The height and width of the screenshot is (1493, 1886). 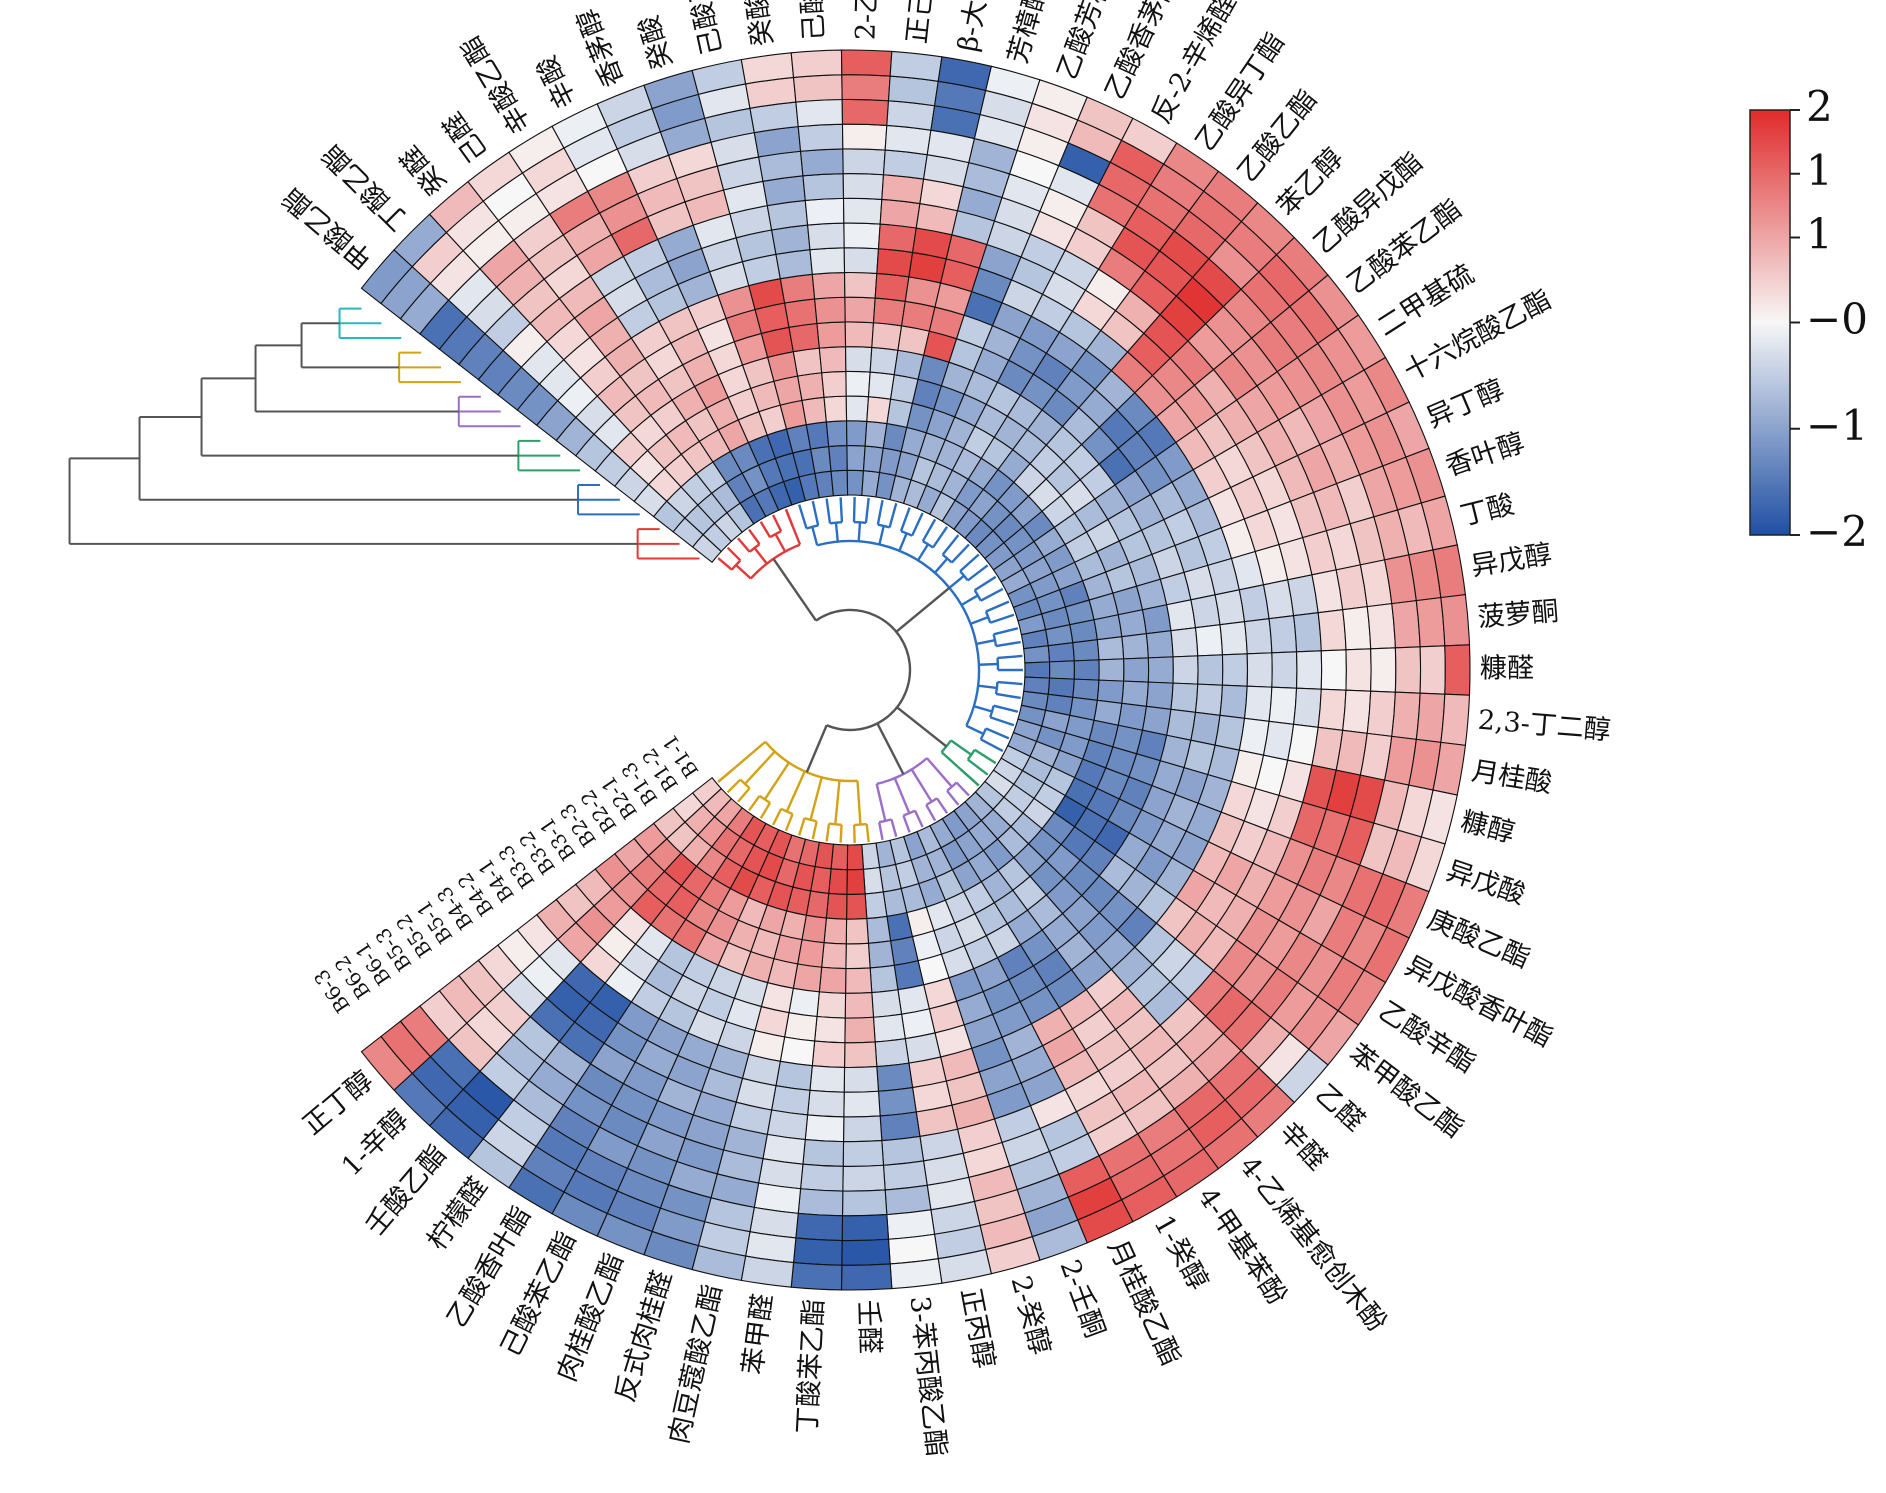 I want to click on compound-label: 反式肉桂醛, so click(x=644, y=1336).